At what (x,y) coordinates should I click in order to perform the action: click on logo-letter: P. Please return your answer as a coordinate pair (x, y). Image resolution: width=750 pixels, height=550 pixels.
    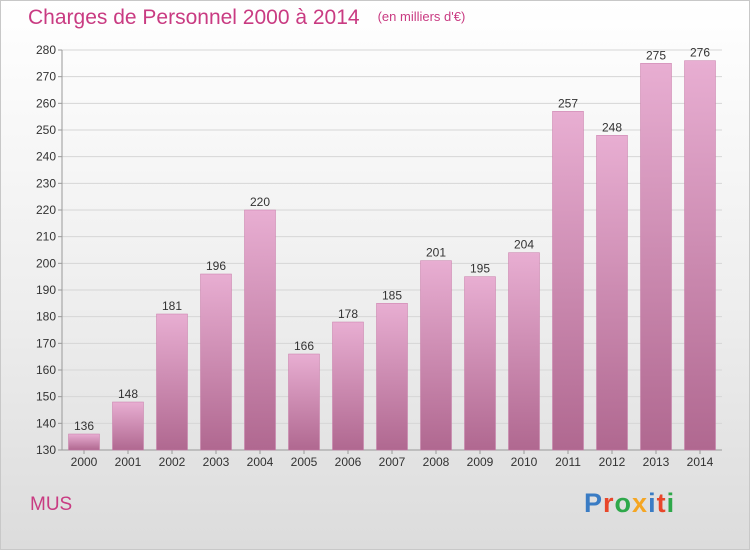
    Looking at the image, I should click on (594, 503).